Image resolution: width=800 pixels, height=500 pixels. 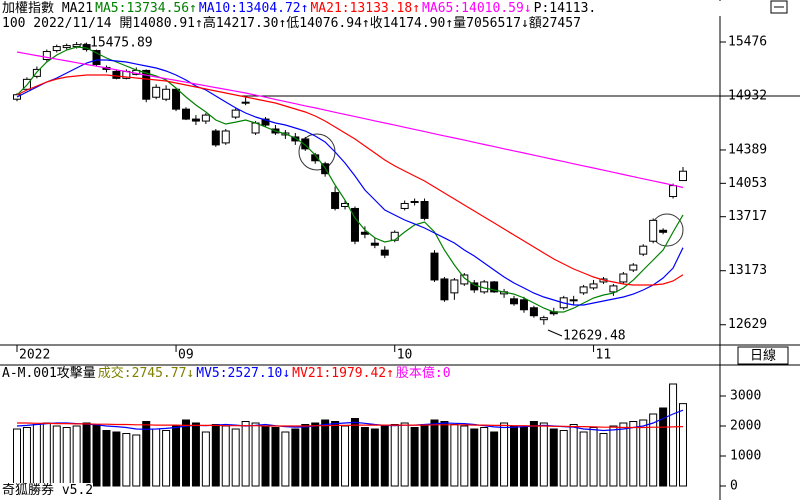 What do you see at coordinates (405, 355) in the screenshot?
I see `x-tick-label: 10` at bounding box center [405, 355].